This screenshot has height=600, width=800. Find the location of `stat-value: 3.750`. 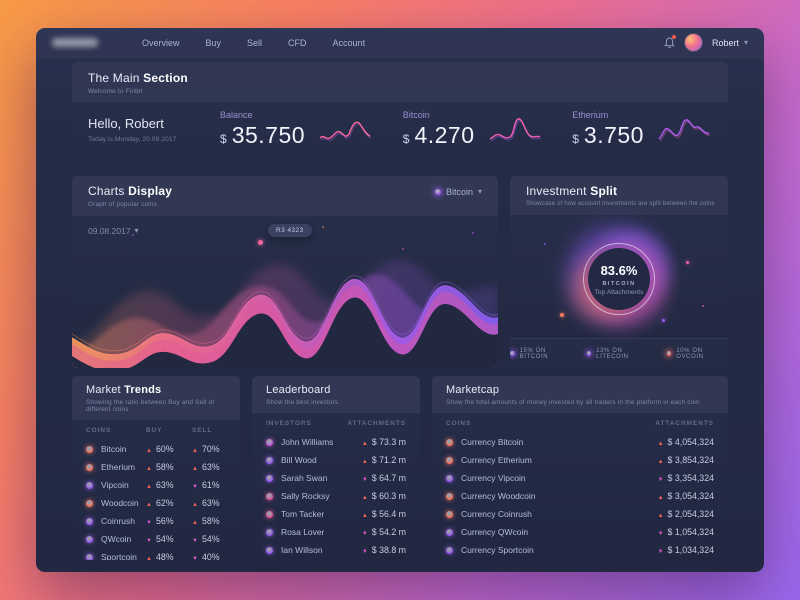

stat-value: 3.750 is located at coordinates (613, 135).